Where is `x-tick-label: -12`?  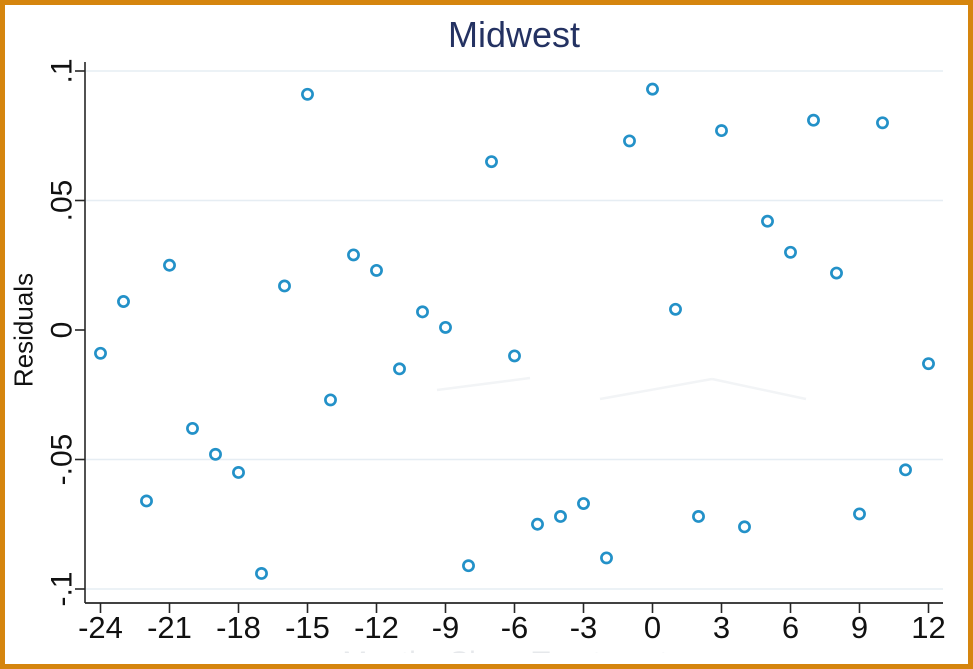
x-tick-label: -12 is located at coordinates (376, 627).